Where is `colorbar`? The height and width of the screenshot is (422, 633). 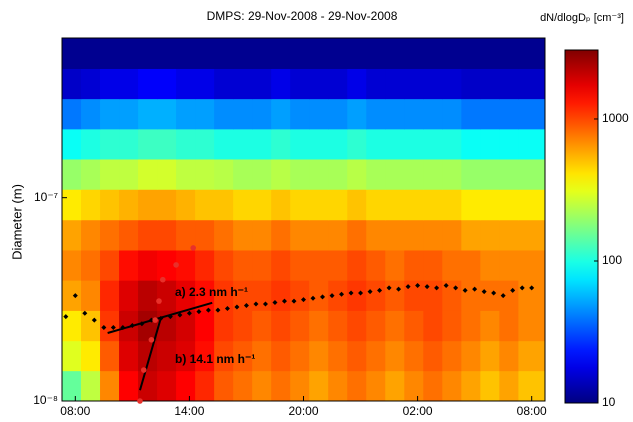 colorbar is located at coordinates (581, 226).